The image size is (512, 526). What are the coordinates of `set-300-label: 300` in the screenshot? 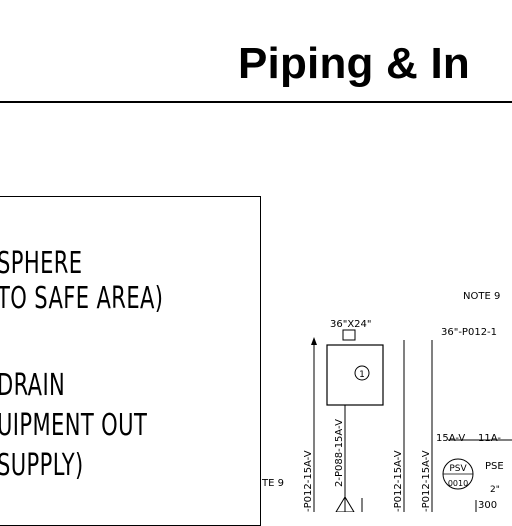 It's located at (487, 505).